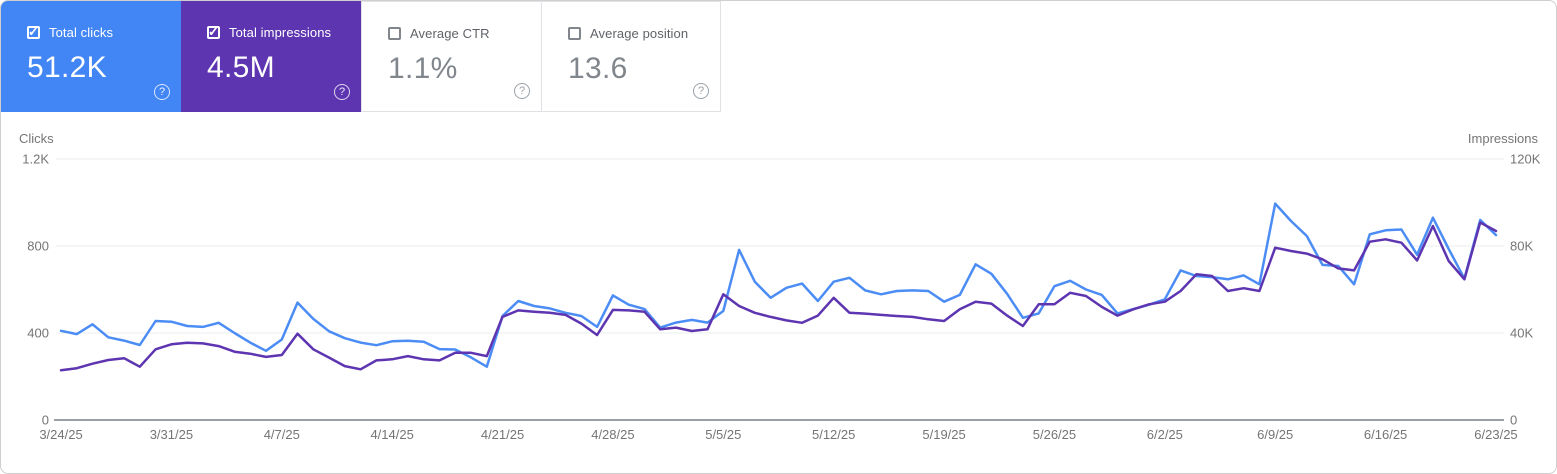 Image resolution: width=1557 pixels, height=474 pixels. What do you see at coordinates (1495, 434) in the screenshot?
I see `svg-text: 6/23/25` at bounding box center [1495, 434].